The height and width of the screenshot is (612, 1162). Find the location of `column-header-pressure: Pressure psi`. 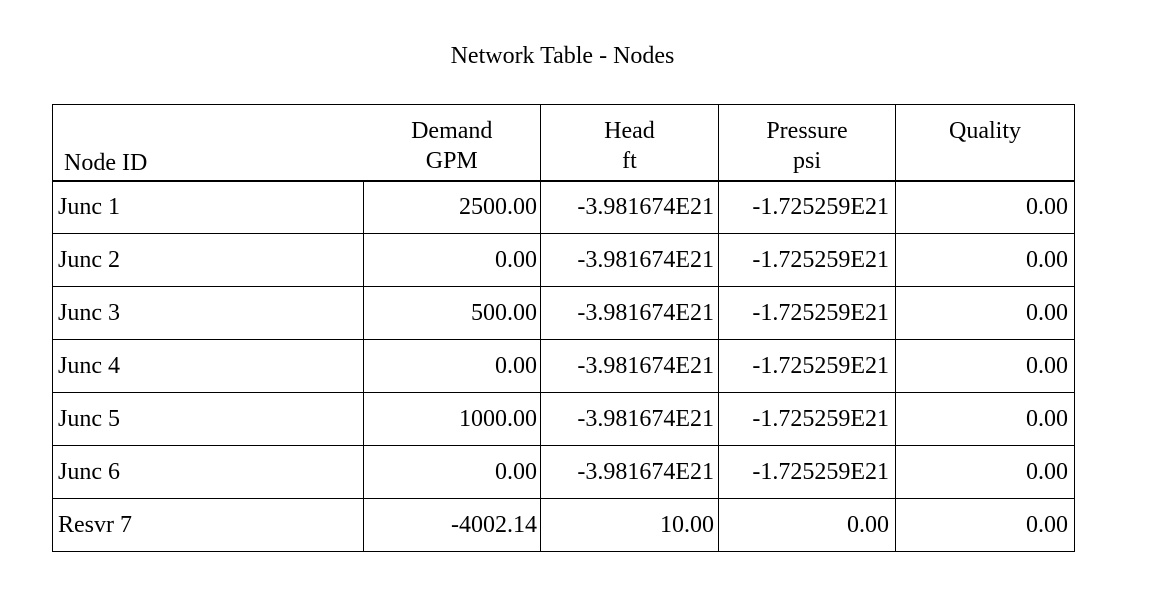

column-header-pressure: Pressure psi is located at coordinates (807, 143).